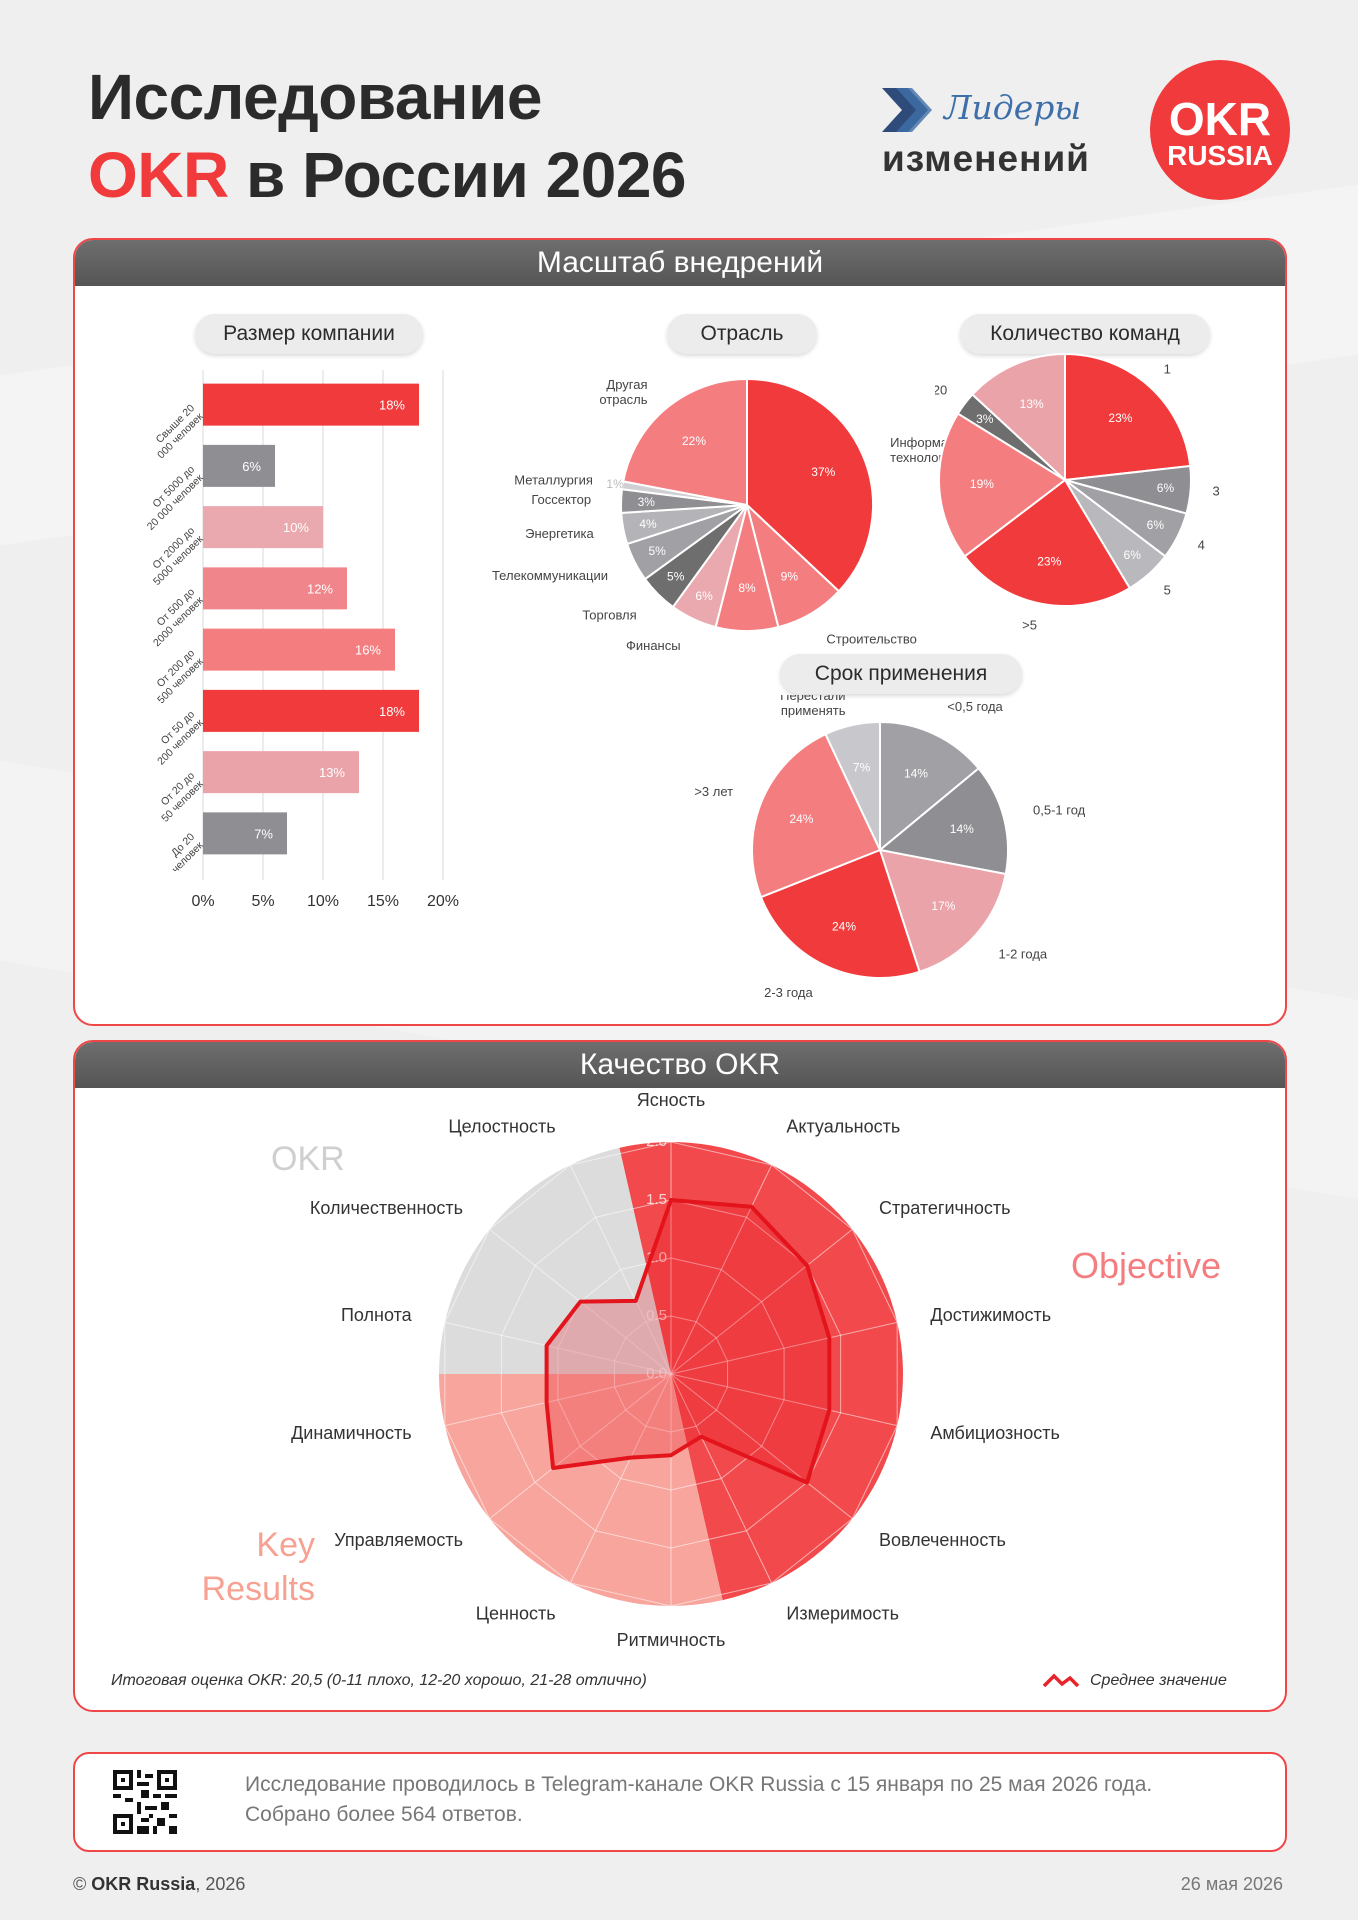 The height and width of the screenshot is (1920, 1358). What do you see at coordinates (387, 175) in the screenshot?
I see `title-line2: OKR в России 2026` at bounding box center [387, 175].